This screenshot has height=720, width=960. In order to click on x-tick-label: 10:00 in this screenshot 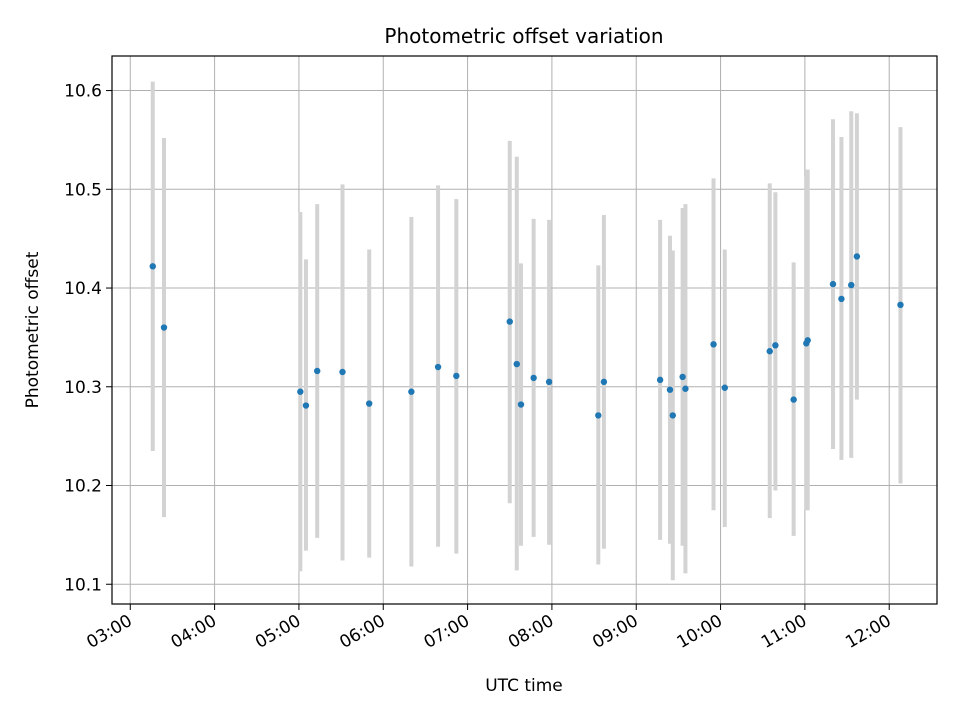, I will do `click(700, 632)`.